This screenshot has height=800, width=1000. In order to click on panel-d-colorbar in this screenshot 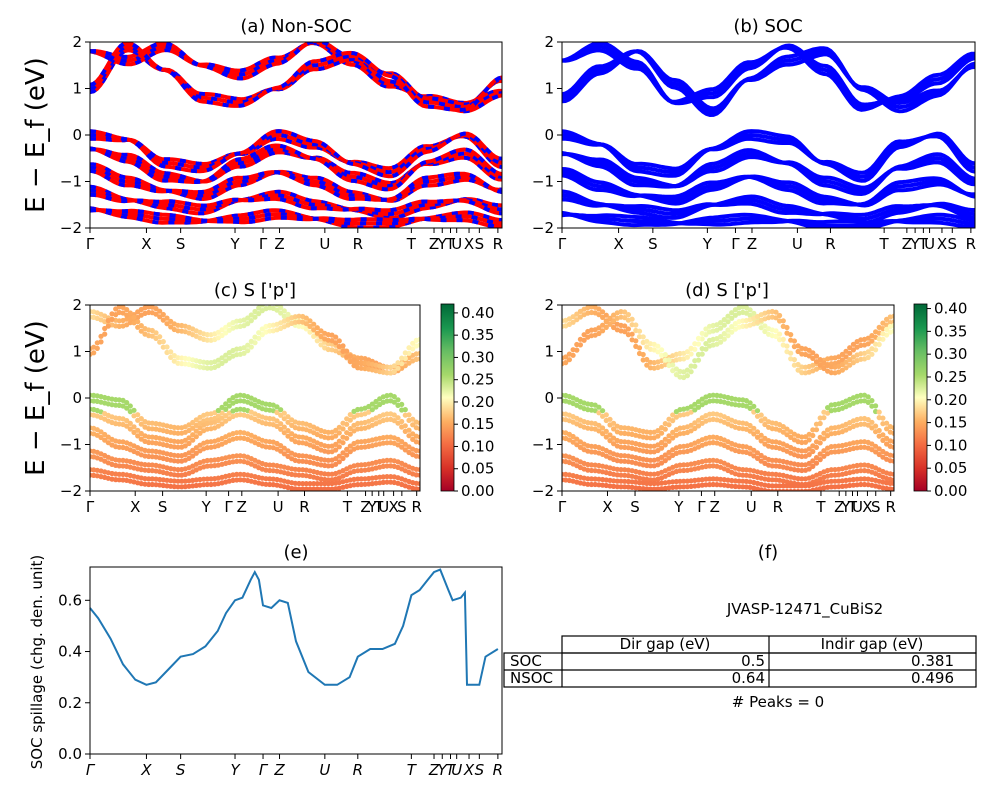, I will do `click(920, 397)`.